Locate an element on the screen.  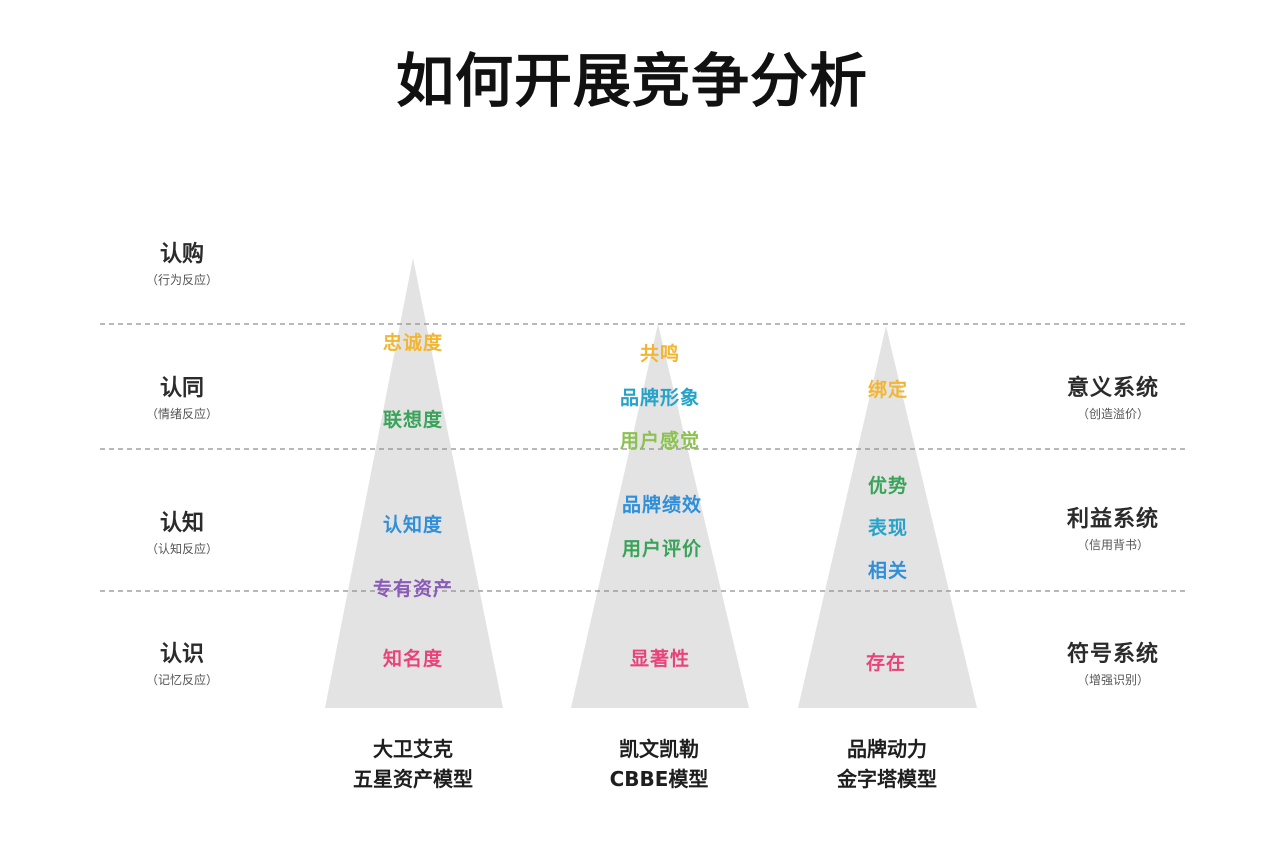
level-recognition: 认识 （记忆反应） is located at coordinates (182, 662).